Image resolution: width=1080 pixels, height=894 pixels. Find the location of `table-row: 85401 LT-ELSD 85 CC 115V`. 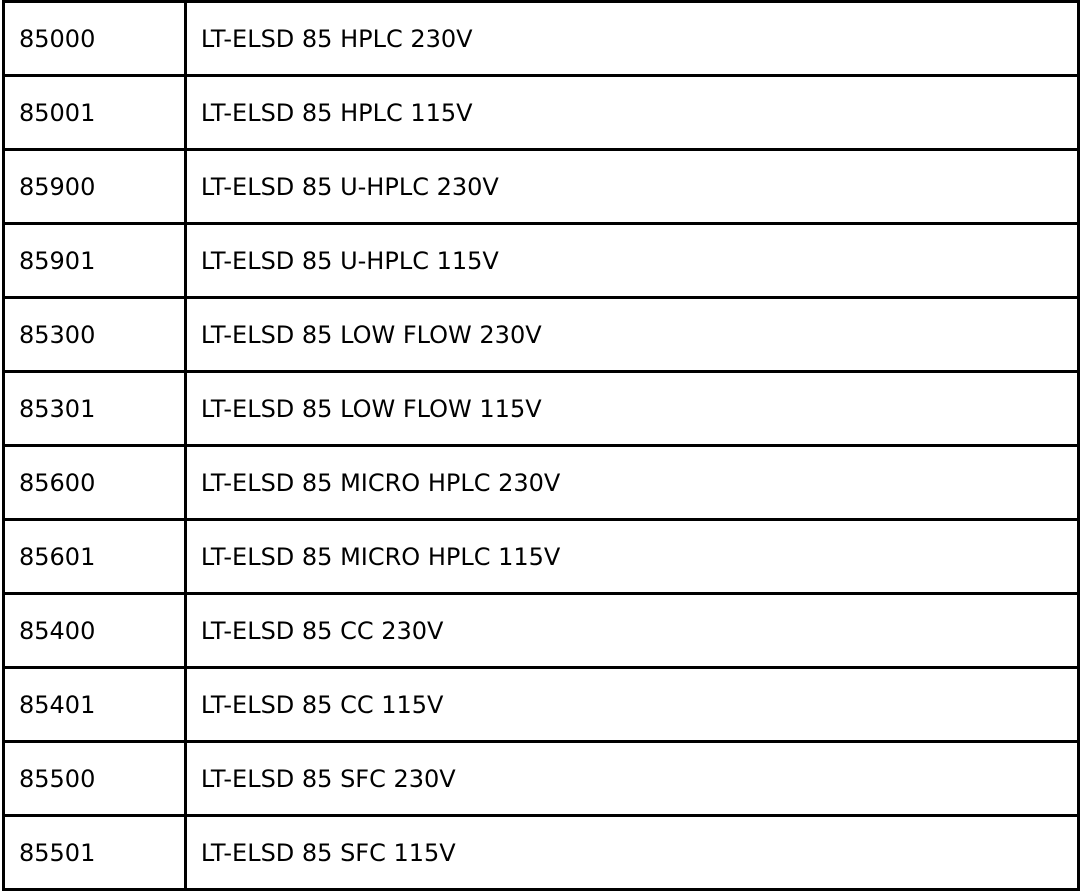

table-row: 85401 LT-ELSD 85 CC 115V is located at coordinates (541, 704).